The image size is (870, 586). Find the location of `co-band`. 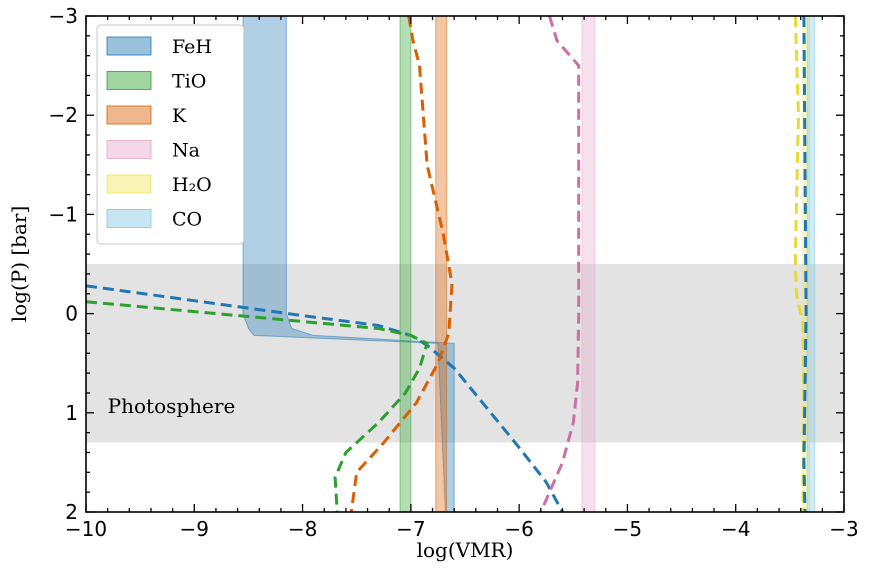

co-band is located at coordinates (811, 264).